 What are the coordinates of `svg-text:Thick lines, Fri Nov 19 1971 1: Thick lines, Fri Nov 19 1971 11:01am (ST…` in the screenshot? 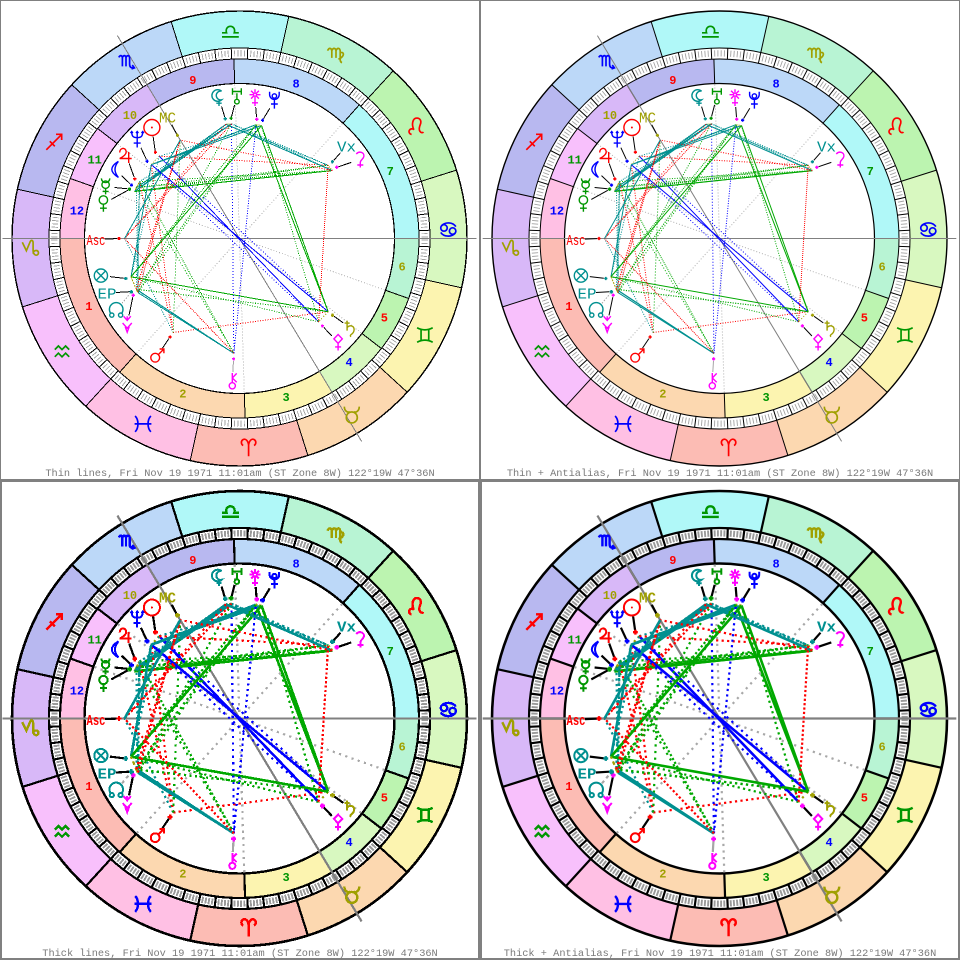 It's located at (239, 954).